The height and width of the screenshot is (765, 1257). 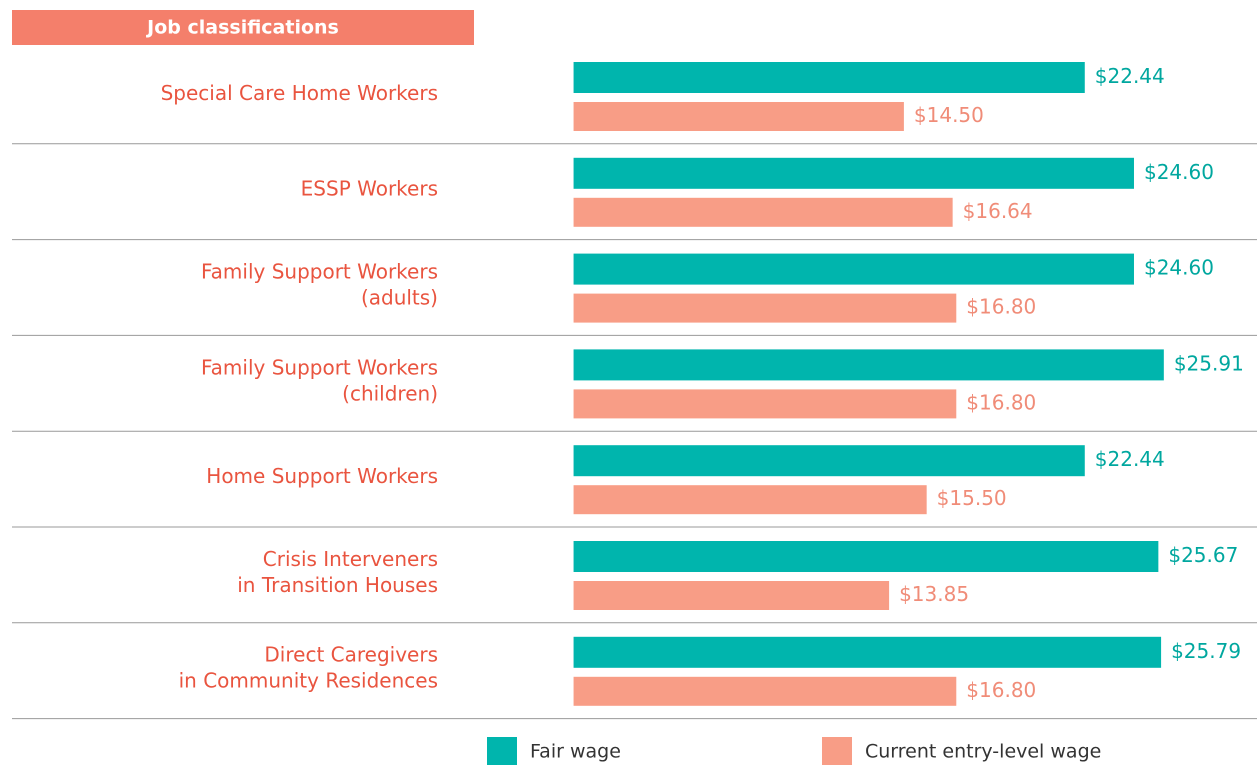 I want to click on category-line: ESSP Workers, so click(x=369, y=188).